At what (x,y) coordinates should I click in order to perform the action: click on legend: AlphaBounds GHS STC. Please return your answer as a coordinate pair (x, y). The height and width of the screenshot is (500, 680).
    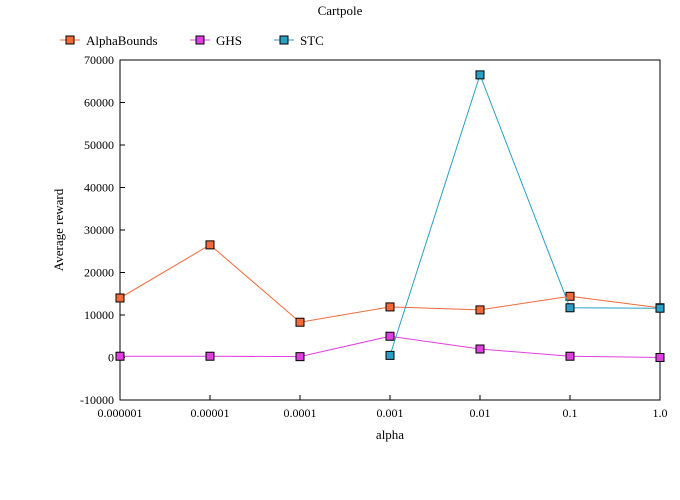
    Looking at the image, I should click on (192, 40).